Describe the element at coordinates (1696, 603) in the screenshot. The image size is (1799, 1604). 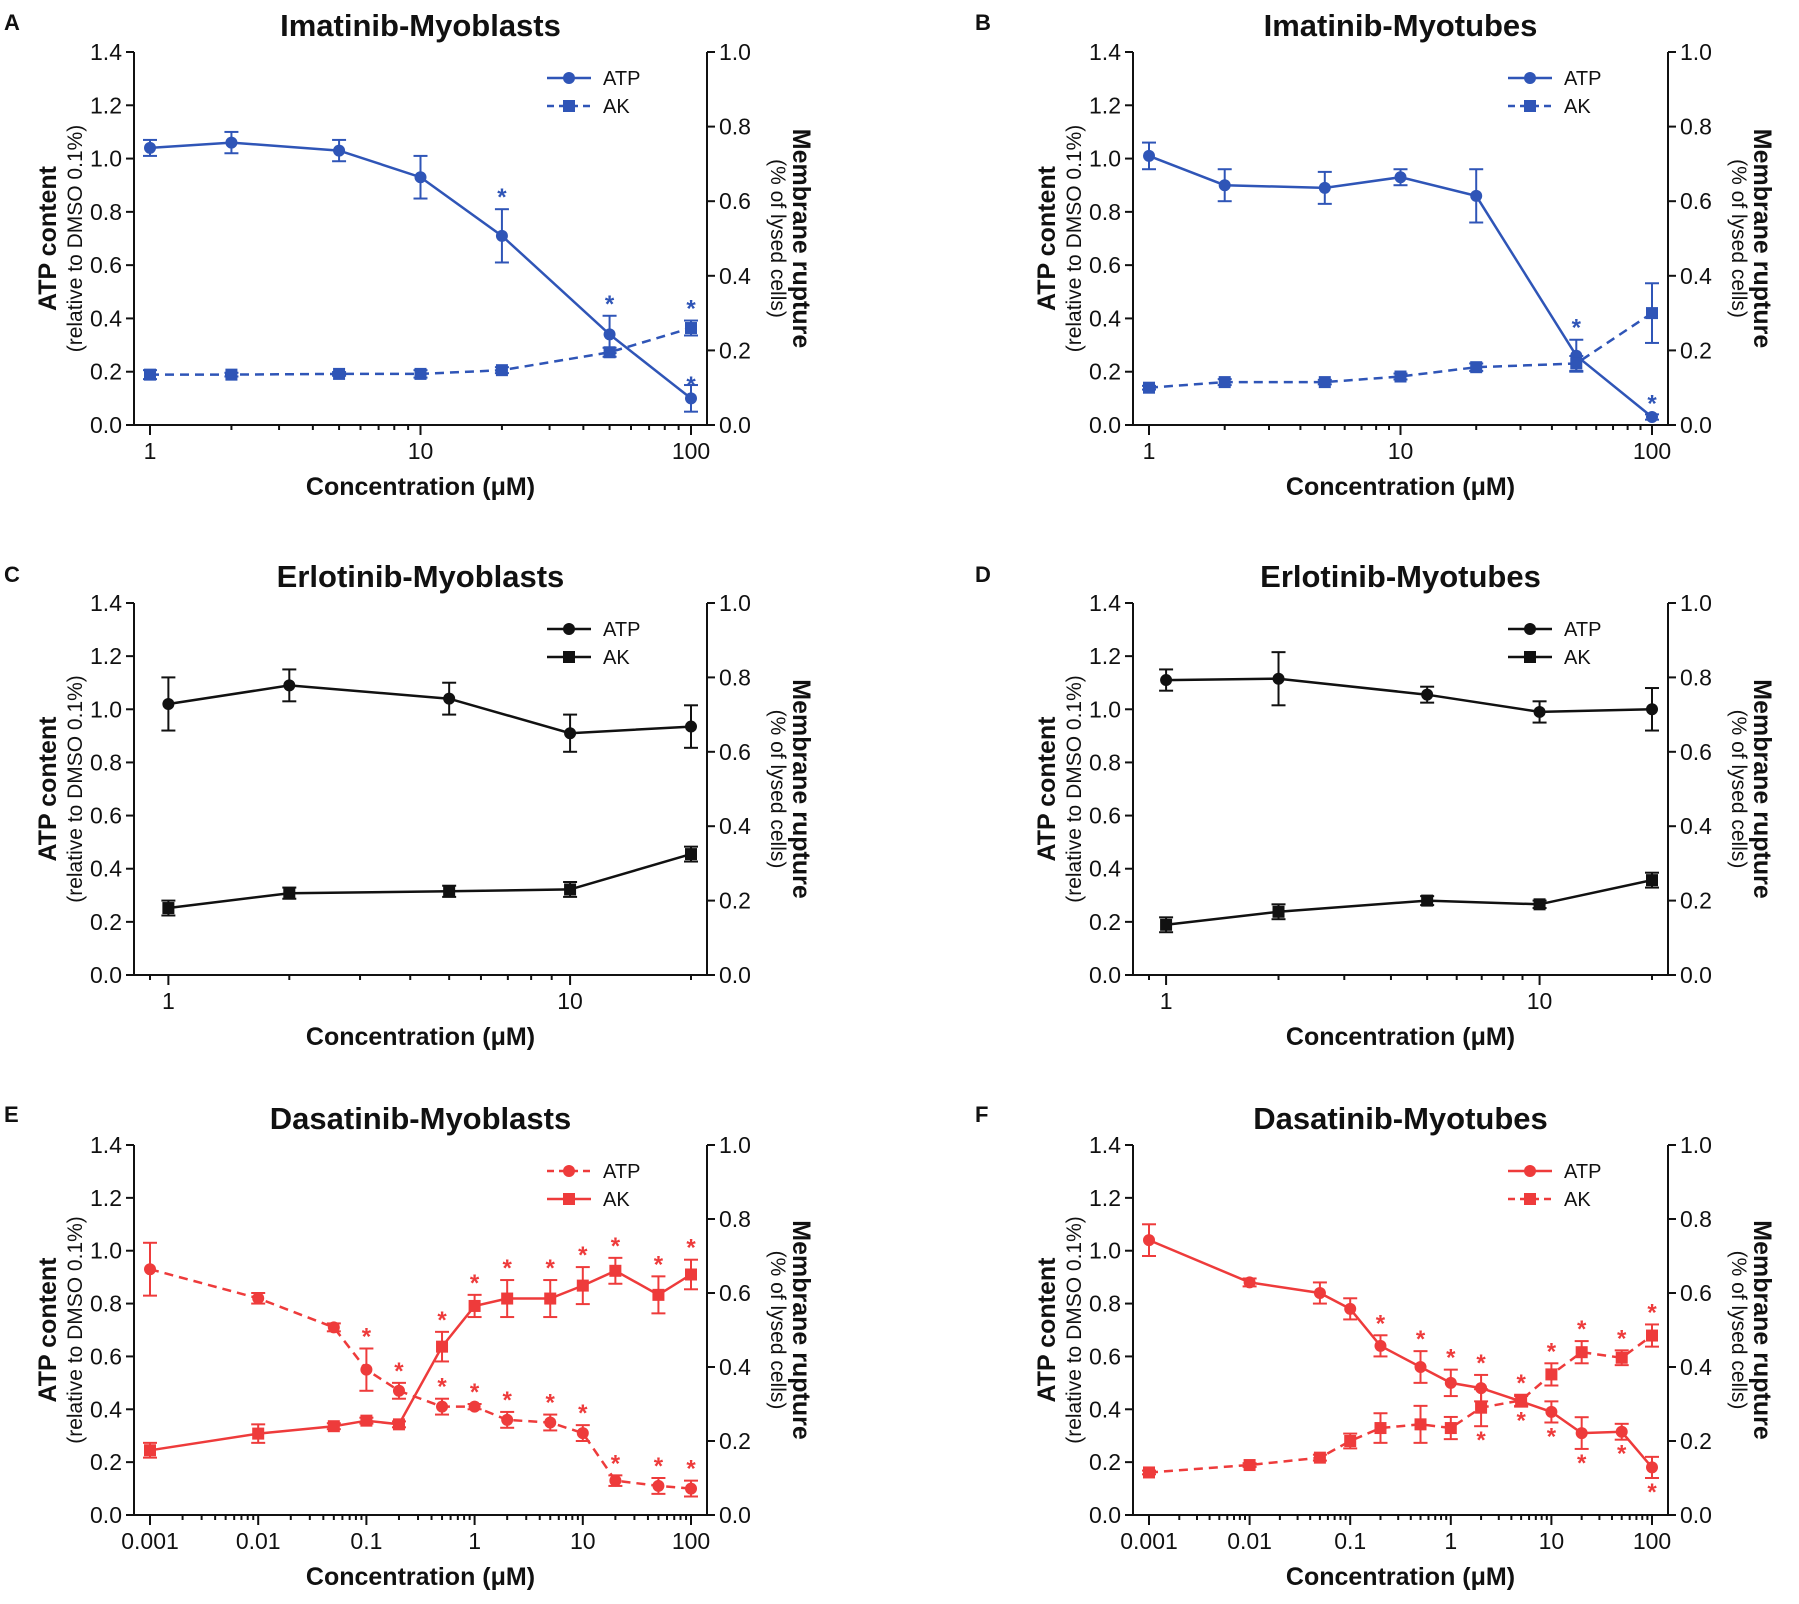
I see `y2-tick-label: 1.0` at that location.